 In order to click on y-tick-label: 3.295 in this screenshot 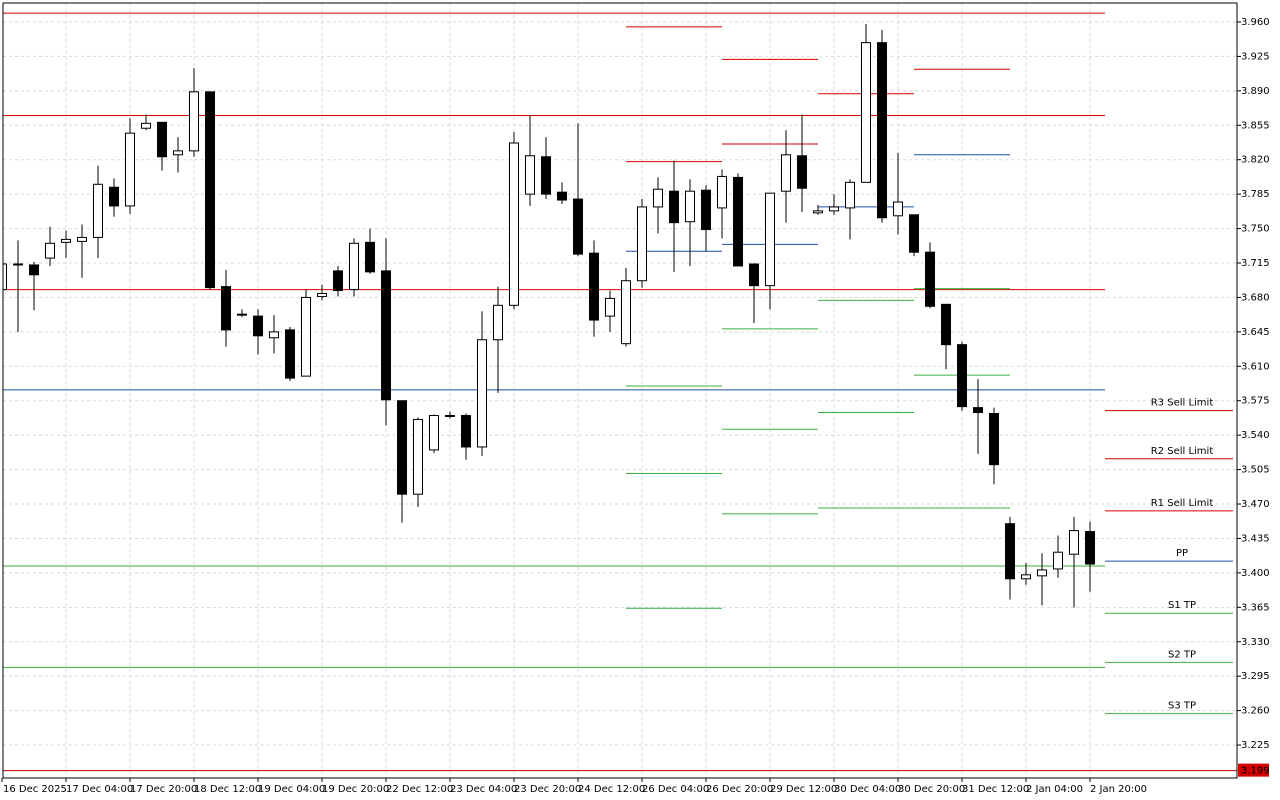, I will do `click(1255, 676)`.